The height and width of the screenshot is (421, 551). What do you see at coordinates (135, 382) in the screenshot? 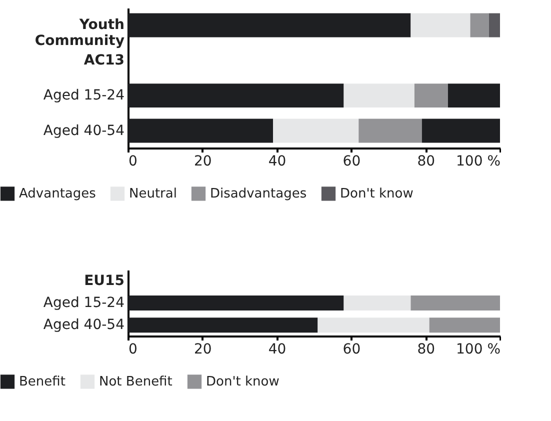
I see `legend-label: Not Benefit` at bounding box center [135, 382].